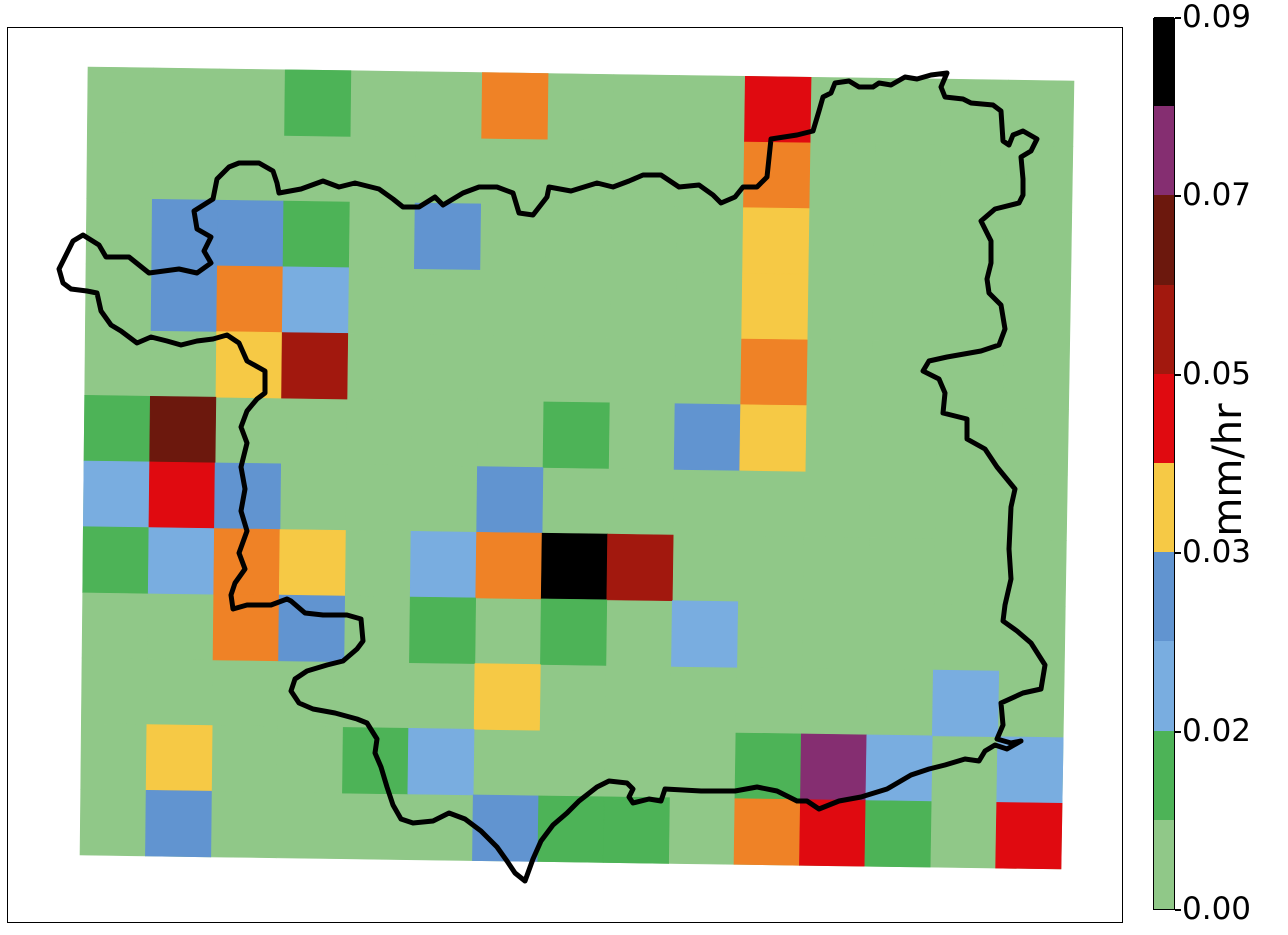 Image resolution: width=1288 pixels, height=935 pixels. What do you see at coordinates (1217, 730) in the screenshot?
I see `colorbar-tick-label: 0.02` at bounding box center [1217, 730].